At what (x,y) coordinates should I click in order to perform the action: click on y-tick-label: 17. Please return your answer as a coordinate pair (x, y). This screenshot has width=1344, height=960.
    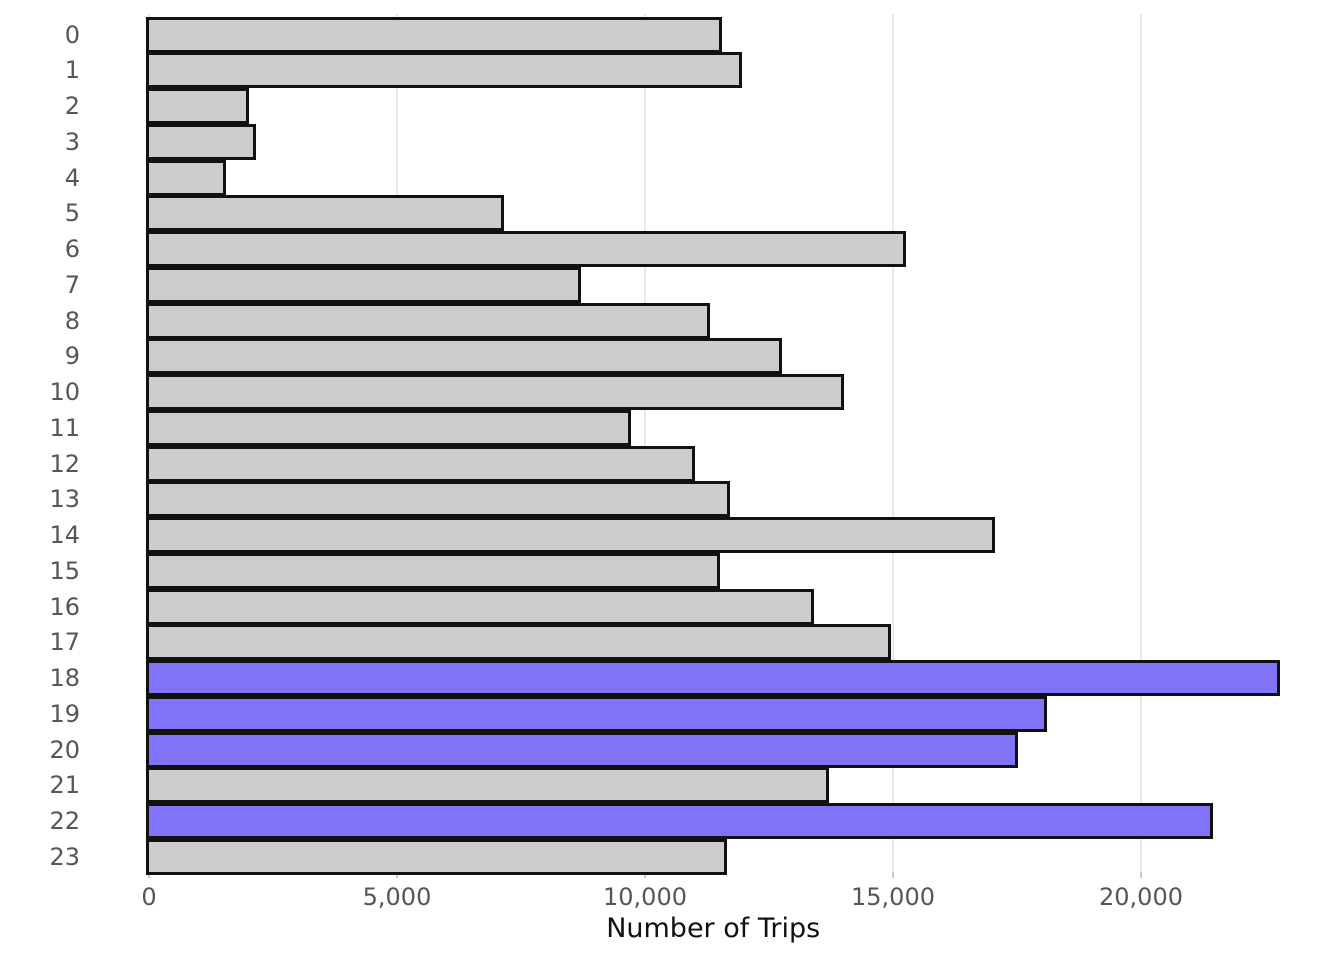
    Looking at the image, I should click on (64, 642).